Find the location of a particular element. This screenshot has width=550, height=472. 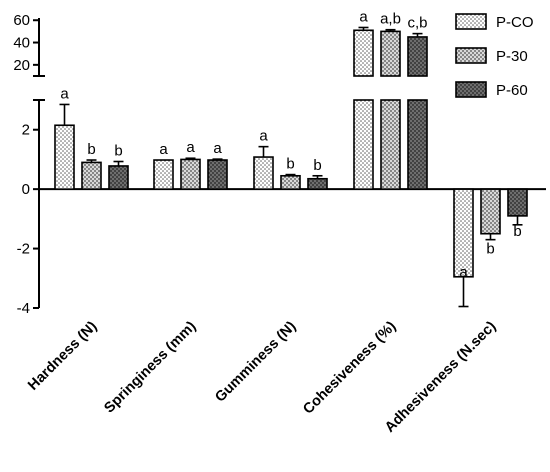

x-tick-label-cohesiveness: Cohesiveness (%) is located at coordinates (349, 367).